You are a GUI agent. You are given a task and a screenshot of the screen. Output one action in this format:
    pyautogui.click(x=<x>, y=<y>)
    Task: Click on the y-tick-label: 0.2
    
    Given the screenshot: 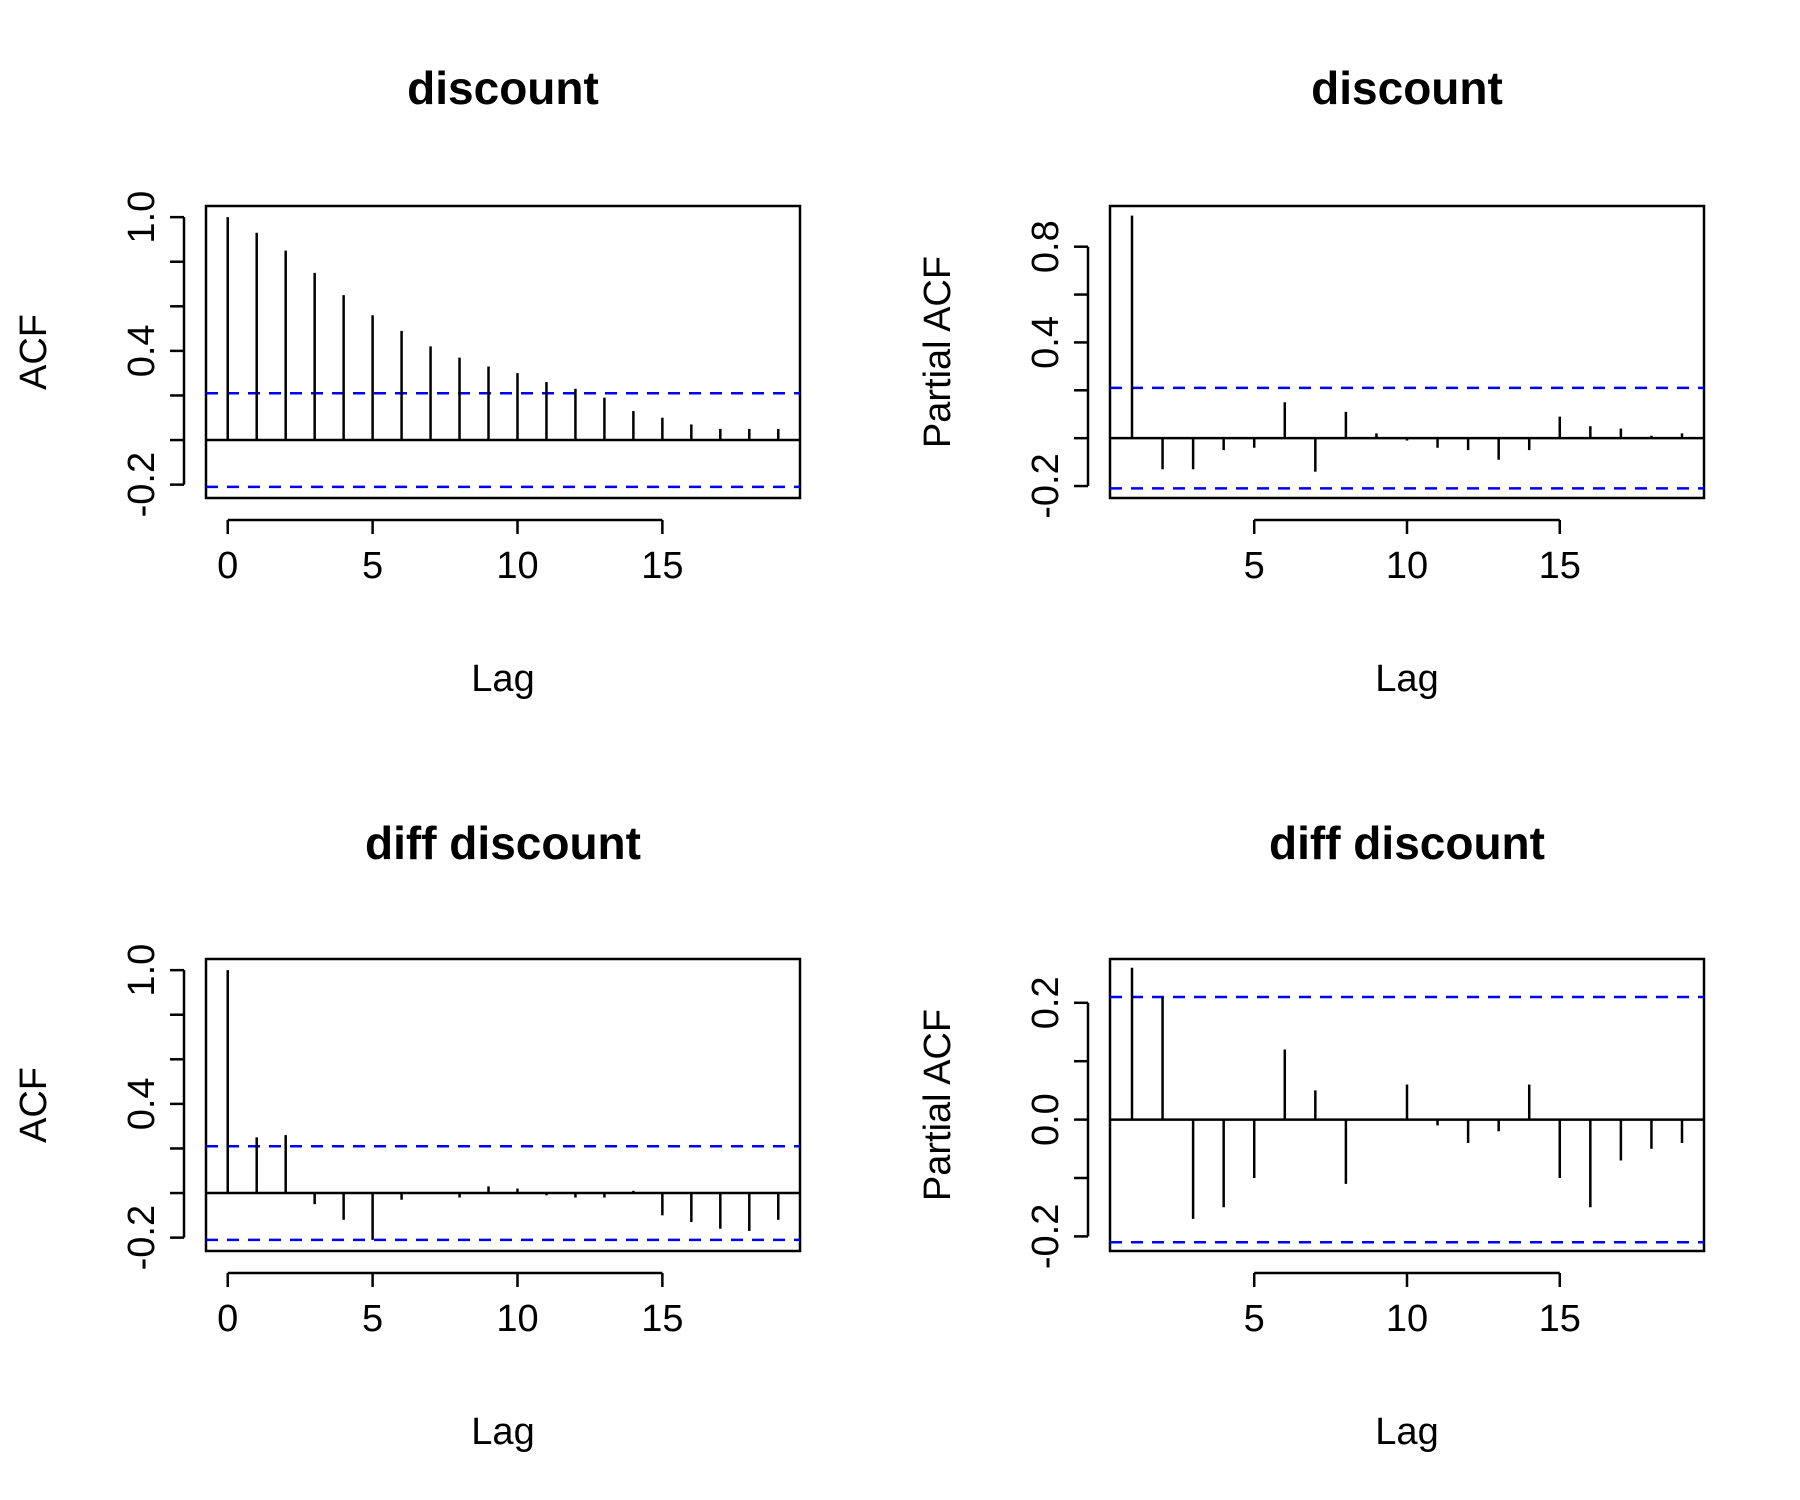 What is the action you would take?
    pyautogui.click(x=1046, y=1002)
    